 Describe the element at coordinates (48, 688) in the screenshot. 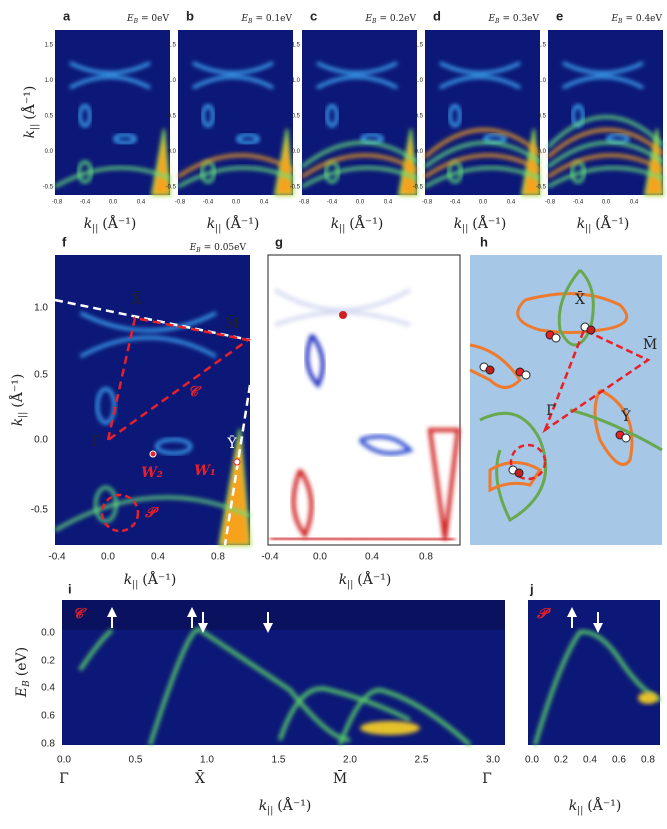

I see `y-tick-label: 0.4` at that location.